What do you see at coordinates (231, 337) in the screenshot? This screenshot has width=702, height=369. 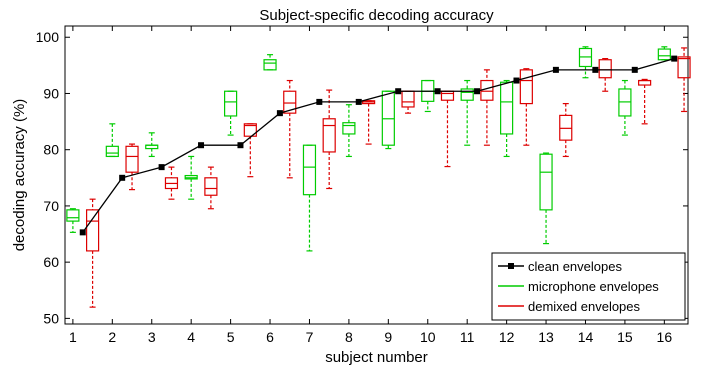 I see `x-tick-label: 5` at bounding box center [231, 337].